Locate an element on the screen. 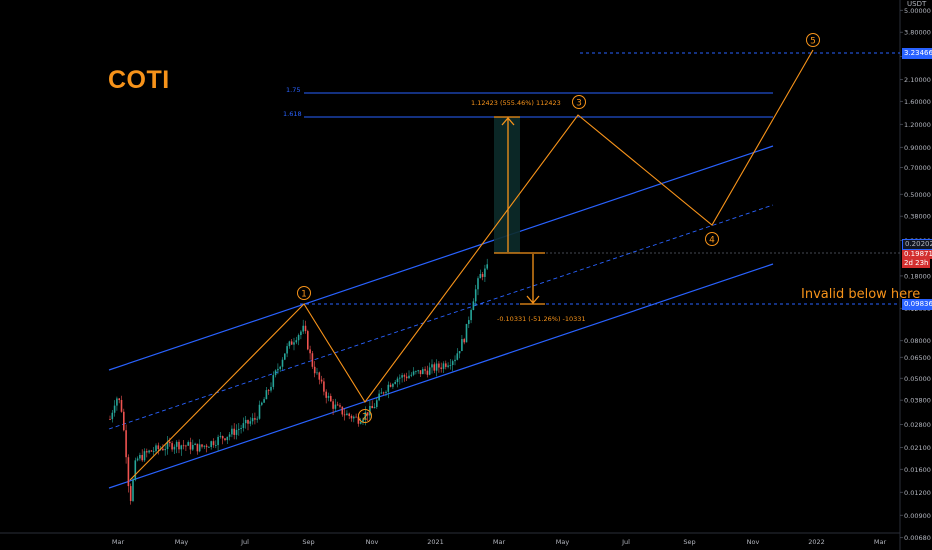  measure-up-label: 1.12423 (555.46%) 112423 is located at coordinates (516, 103).